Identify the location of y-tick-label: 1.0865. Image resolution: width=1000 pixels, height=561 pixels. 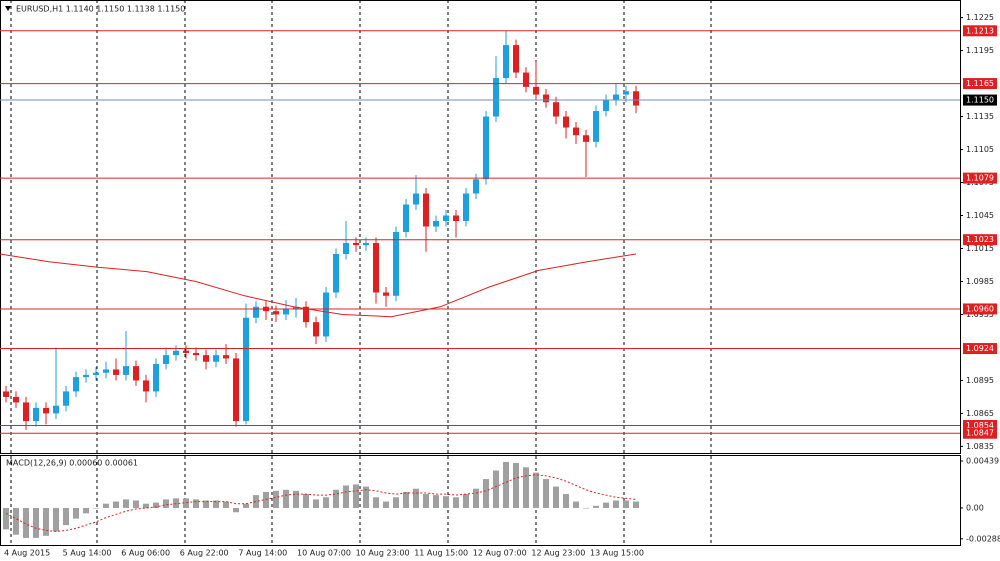
(980, 413).